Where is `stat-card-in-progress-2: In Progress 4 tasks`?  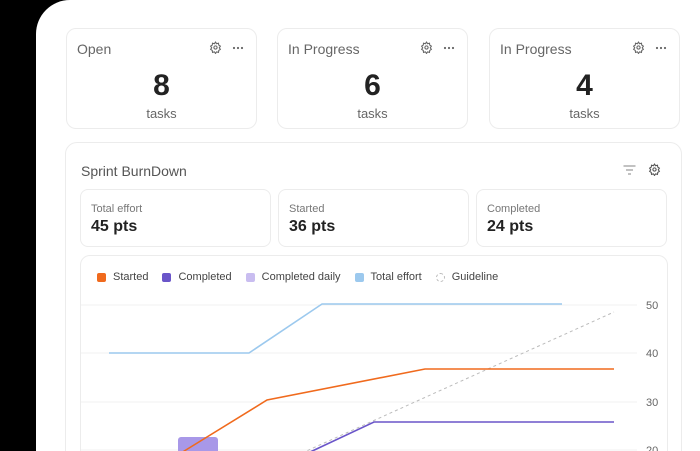 stat-card-in-progress-2: In Progress 4 tasks is located at coordinates (584, 78).